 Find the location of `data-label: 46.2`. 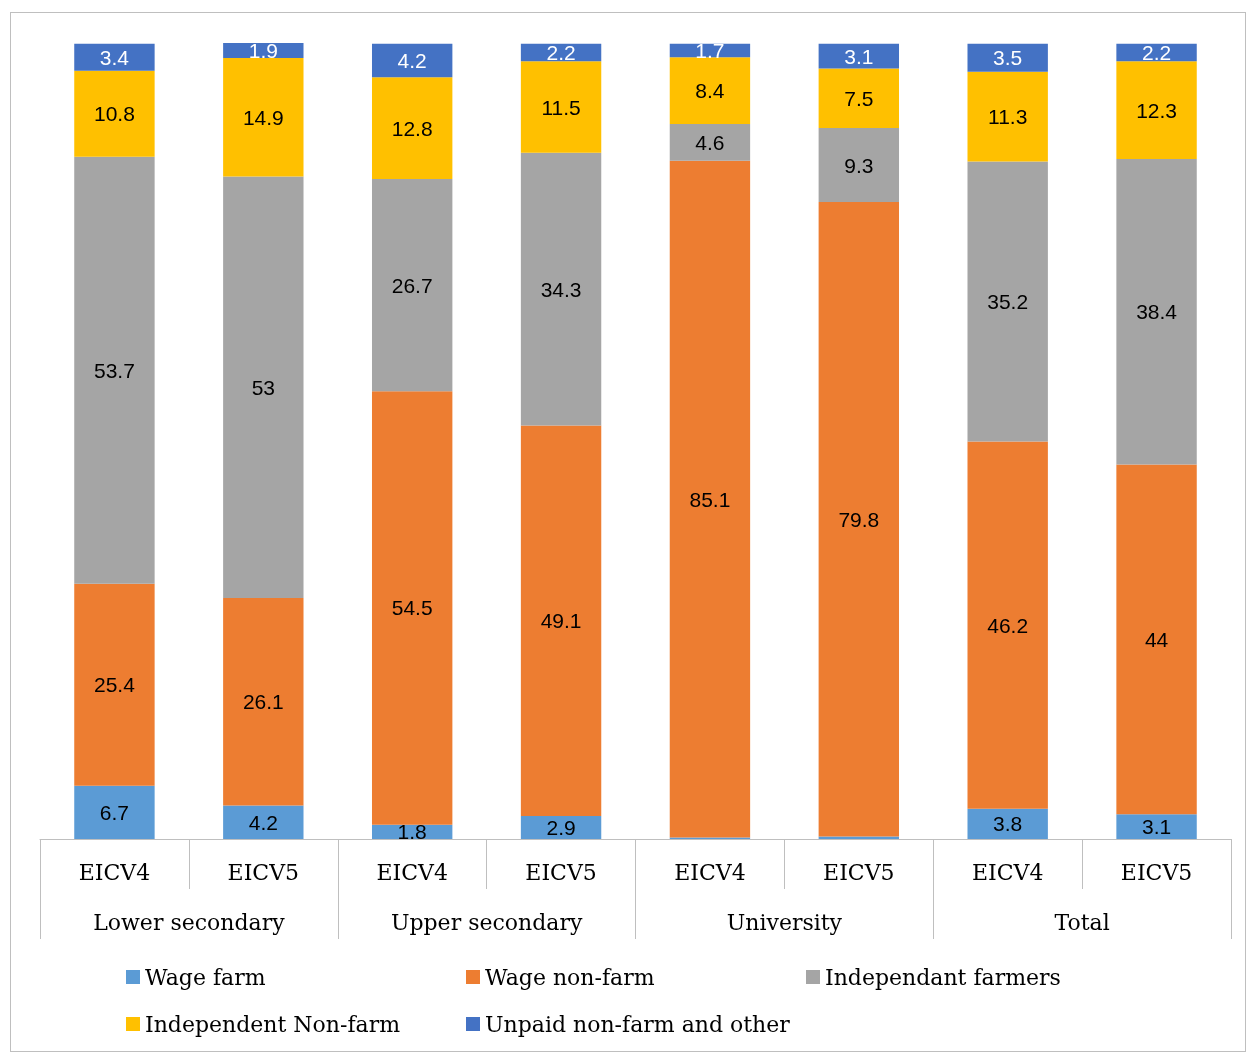

data-label: 46.2 is located at coordinates (1008, 625).